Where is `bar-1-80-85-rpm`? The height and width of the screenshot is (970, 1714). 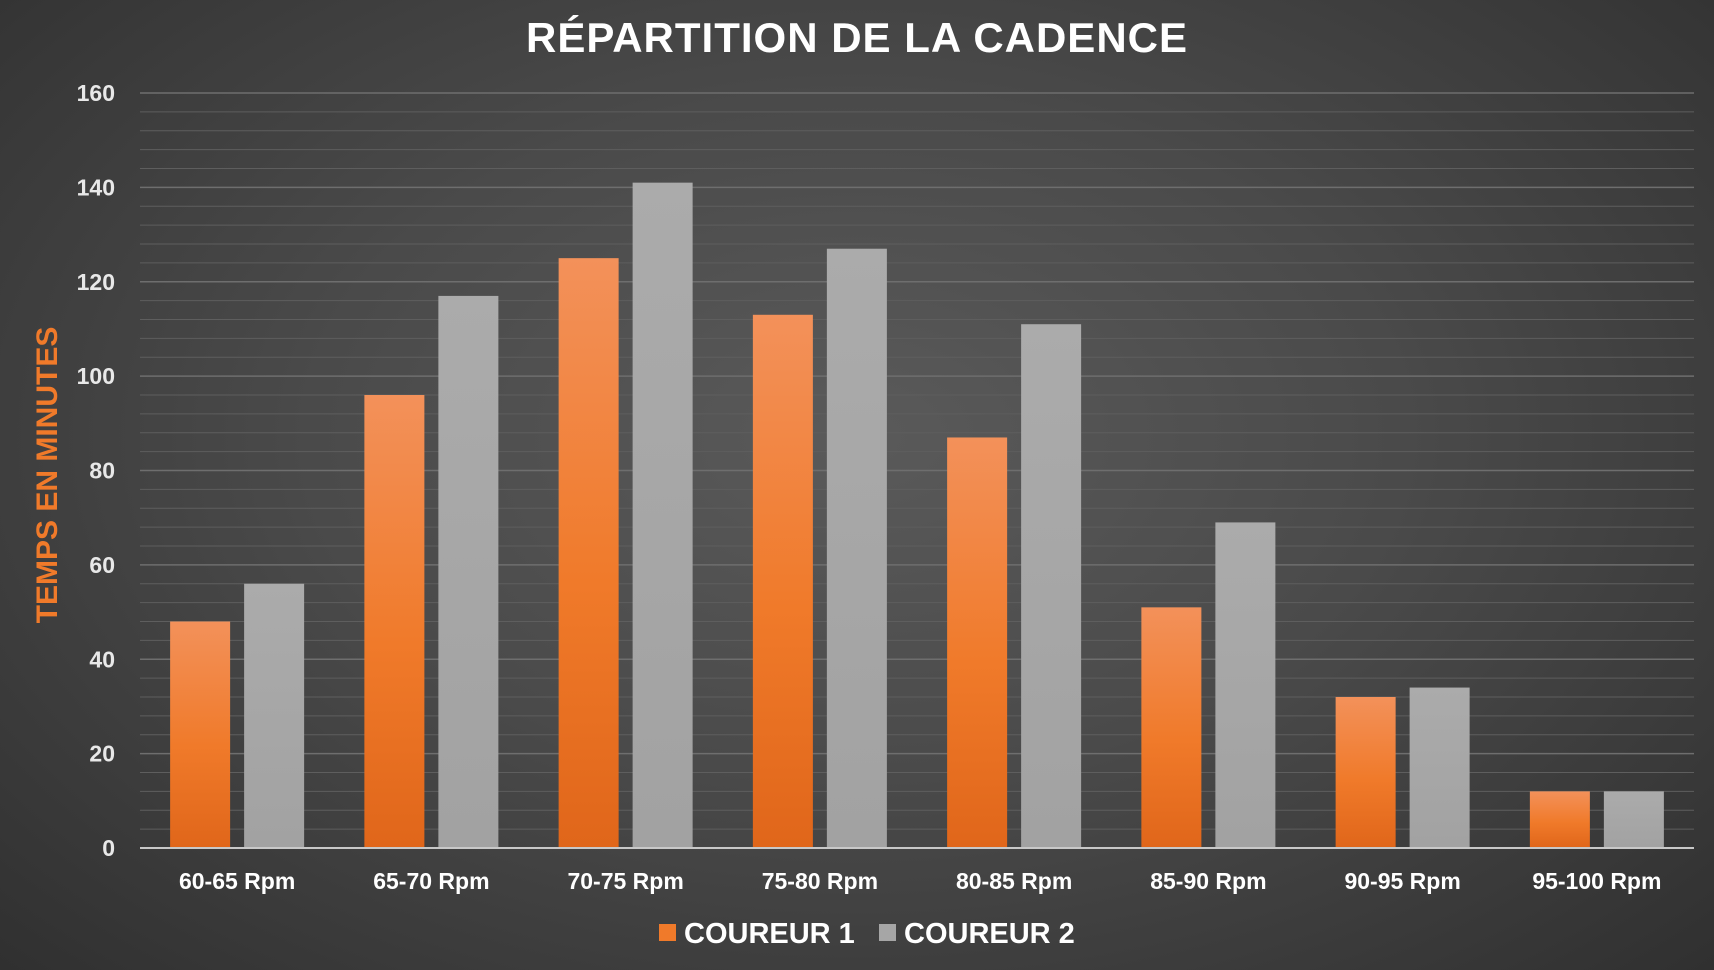
bar-1-80-85-rpm is located at coordinates (977, 642).